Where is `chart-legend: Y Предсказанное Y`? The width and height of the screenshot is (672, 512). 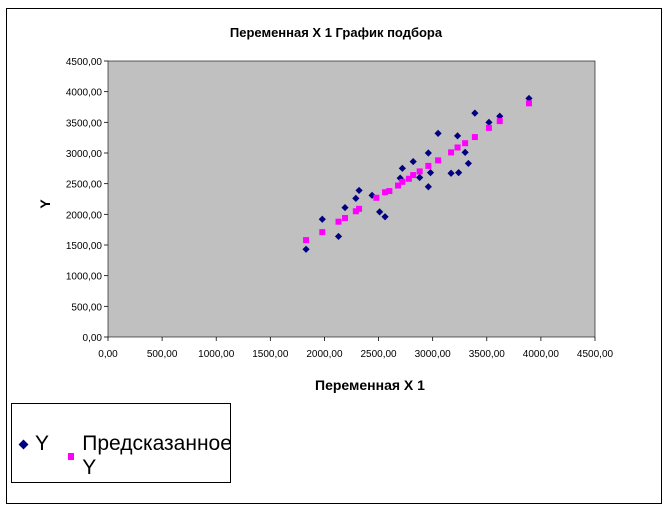
chart-legend: Y Предсказанное Y is located at coordinates (122, 443).